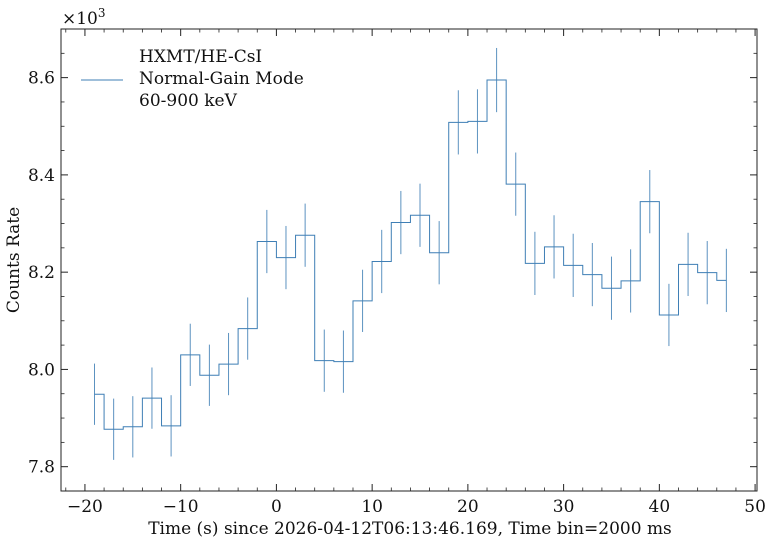 The width and height of the screenshot is (772, 545). I want to click on x-tick-label: −10, so click(181, 507).